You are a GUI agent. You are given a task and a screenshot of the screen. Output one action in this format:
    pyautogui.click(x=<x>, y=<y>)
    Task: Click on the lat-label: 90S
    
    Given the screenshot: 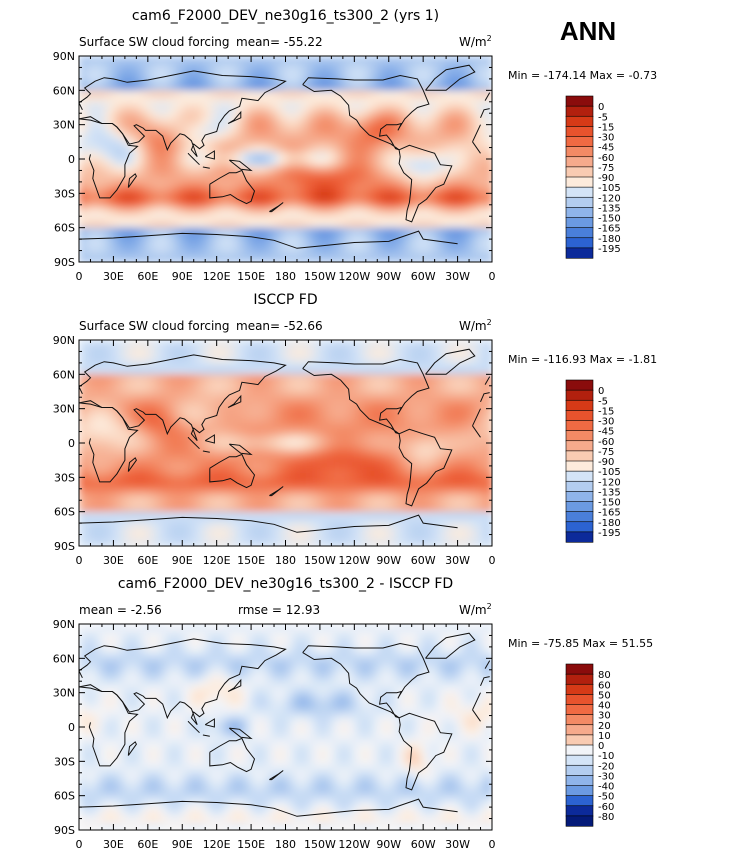 What is the action you would take?
    pyautogui.click(x=64, y=830)
    